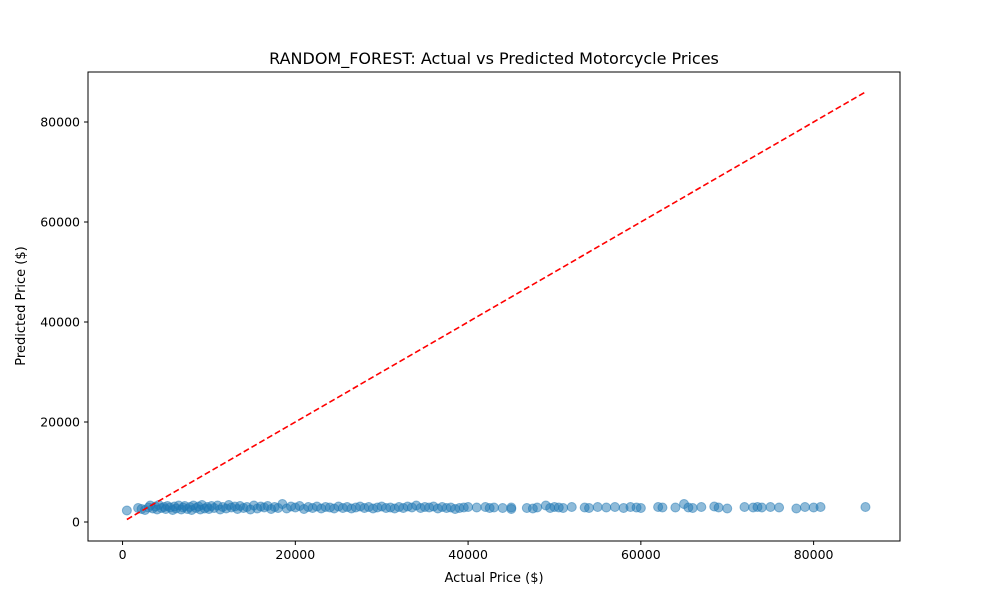  Describe the element at coordinates (295, 554) in the screenshot. I see `x-tick-label: 20000` at that location.